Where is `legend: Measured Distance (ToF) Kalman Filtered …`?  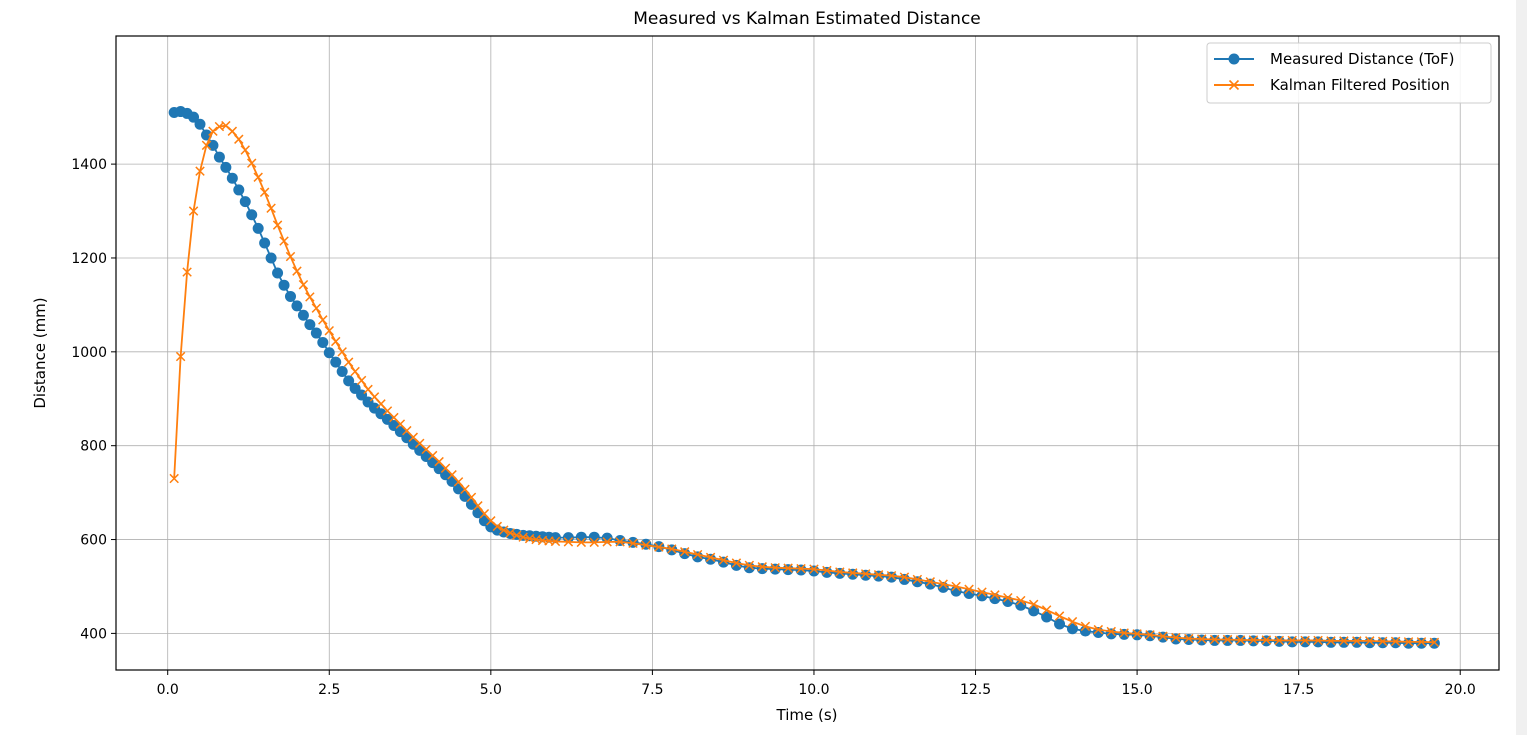
legend: Measured Distance (ToF) Kalman Filtered … is located at coordinates (1349, 73).